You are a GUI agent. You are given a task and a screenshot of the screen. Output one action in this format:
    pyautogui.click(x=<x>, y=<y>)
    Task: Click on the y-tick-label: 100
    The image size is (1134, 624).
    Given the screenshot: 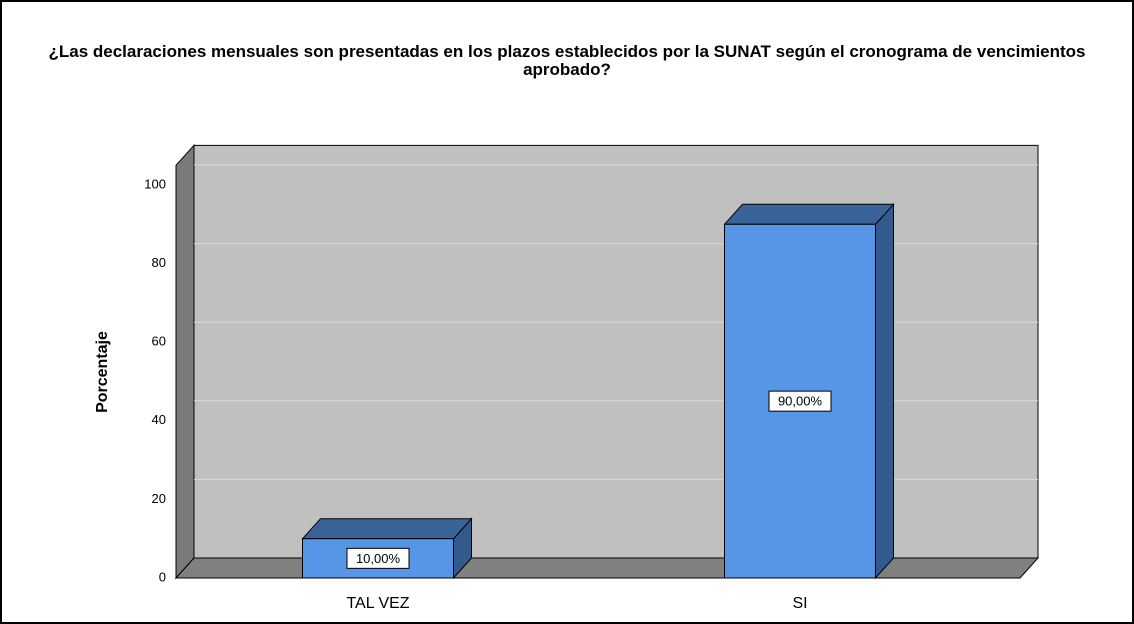 What is the action you would take?
    pyautogui.click(x=155, y=183)
    